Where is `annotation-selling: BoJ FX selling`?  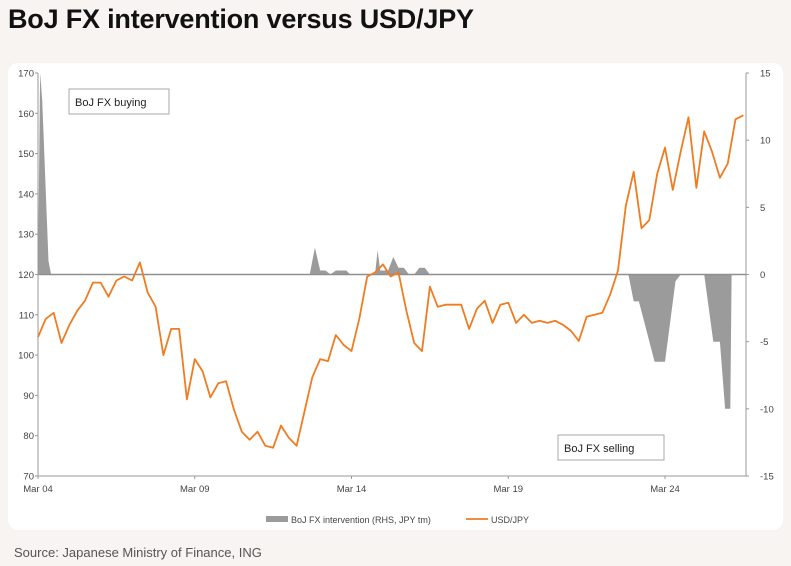 annotation-selling: BoJ FX selling is located at coordinates (599, 449).